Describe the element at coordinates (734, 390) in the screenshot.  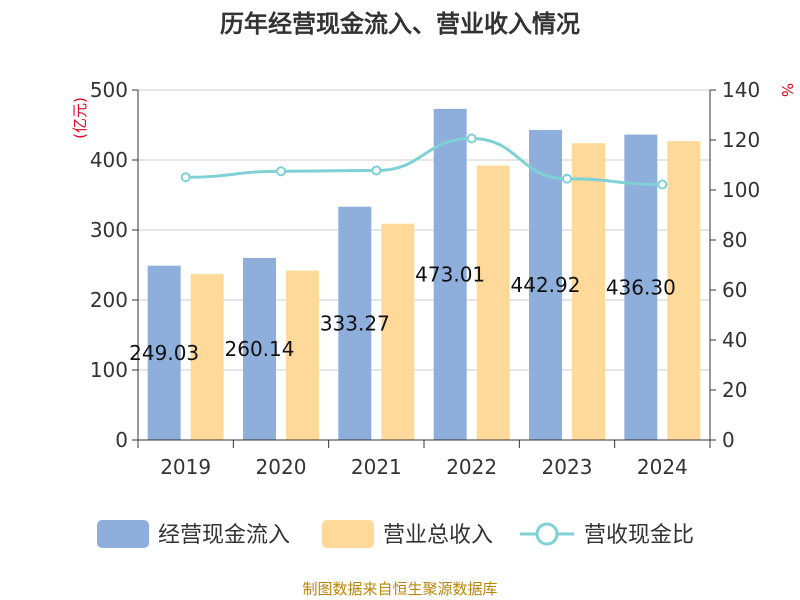
I see `right-tick-label: 20` at that location.